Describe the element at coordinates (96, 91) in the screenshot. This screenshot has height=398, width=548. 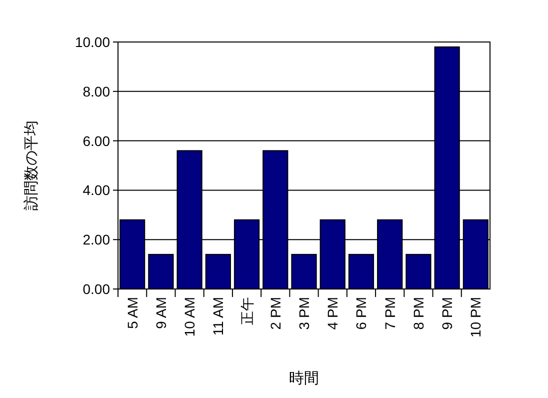
I see `y-tick-label: 8.00` at that location.